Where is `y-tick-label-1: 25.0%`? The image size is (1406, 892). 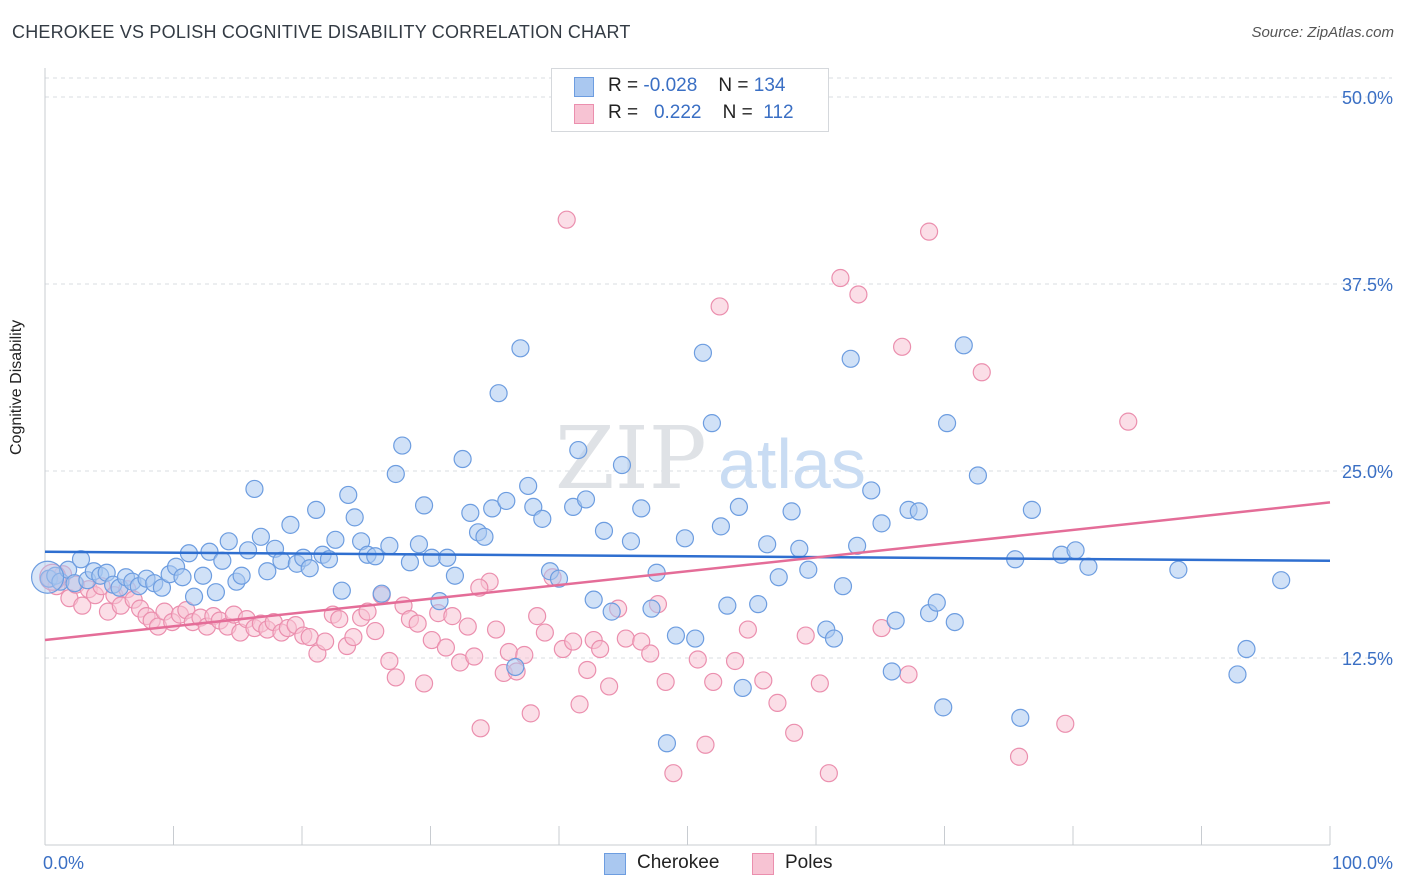 y-tick-label-1: 25.0% is located at coordinates (1367, 472).